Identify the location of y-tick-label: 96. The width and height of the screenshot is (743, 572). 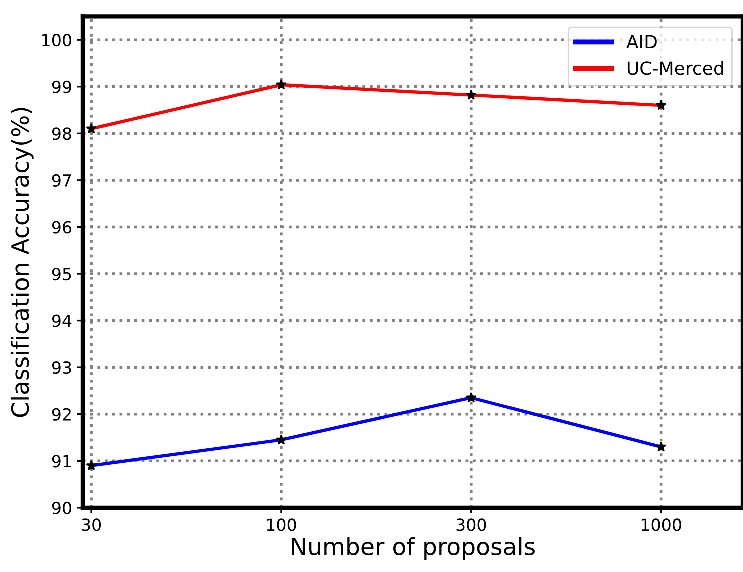
(62, 227).